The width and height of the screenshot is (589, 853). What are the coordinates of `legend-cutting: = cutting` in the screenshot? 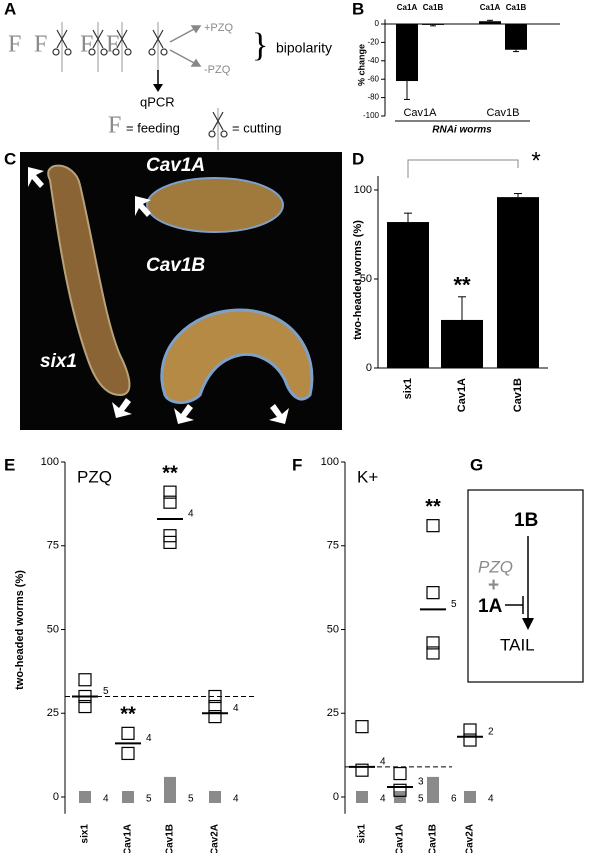 It's located at (257, 127).